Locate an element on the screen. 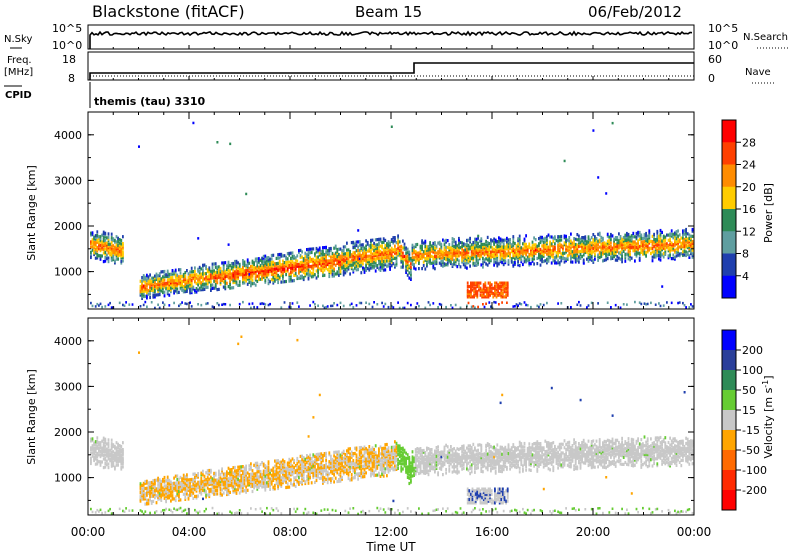 The height and width of the screenshot is (558, 800). colorbar-segment is located at coordinates (729, 265).